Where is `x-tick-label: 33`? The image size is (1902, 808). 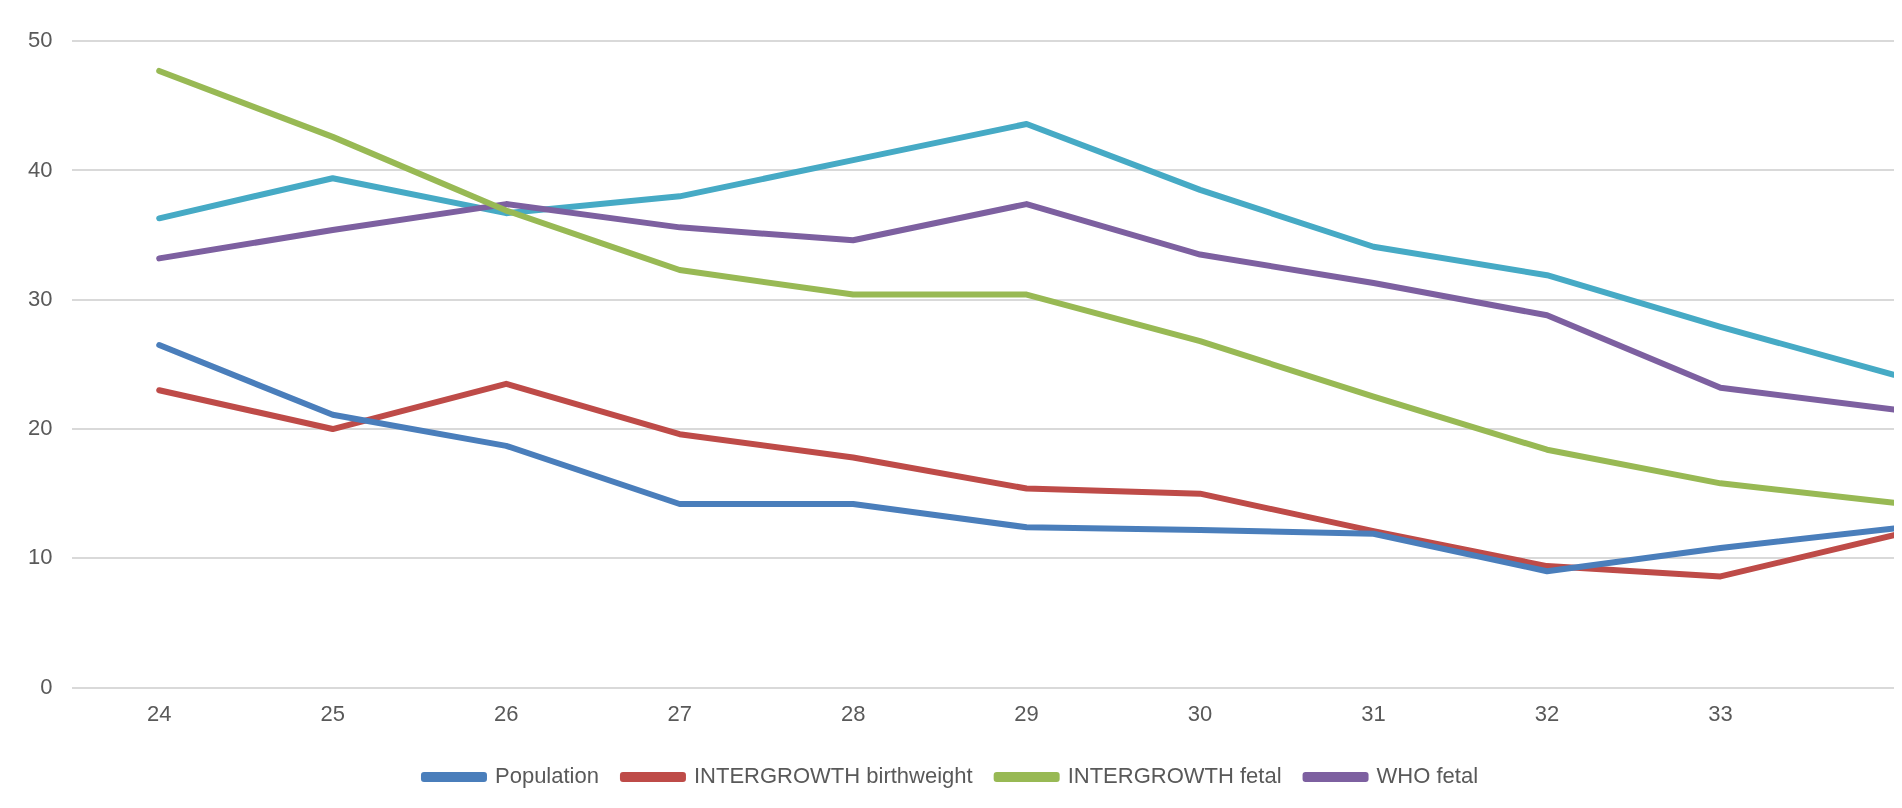
x-tick-label: 33 is located at coordinates (1720, 713).